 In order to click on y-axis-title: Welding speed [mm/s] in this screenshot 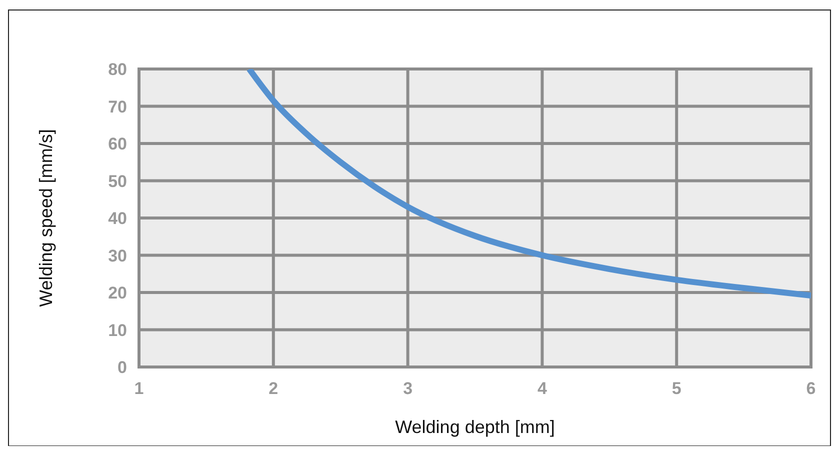, I will do `click(46, 218)`.